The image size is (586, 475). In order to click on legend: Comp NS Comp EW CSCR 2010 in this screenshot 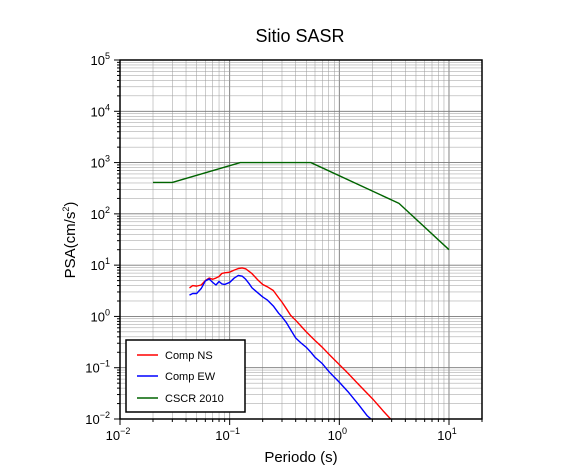, I will do `click(185, 376)`.